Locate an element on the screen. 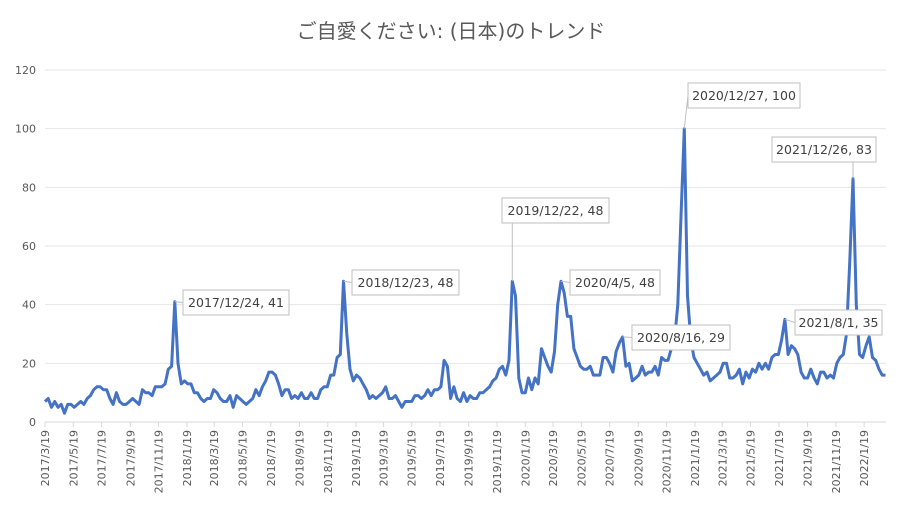  x-tick-label: 2019/7/19 is located at coordinates (440, 458).